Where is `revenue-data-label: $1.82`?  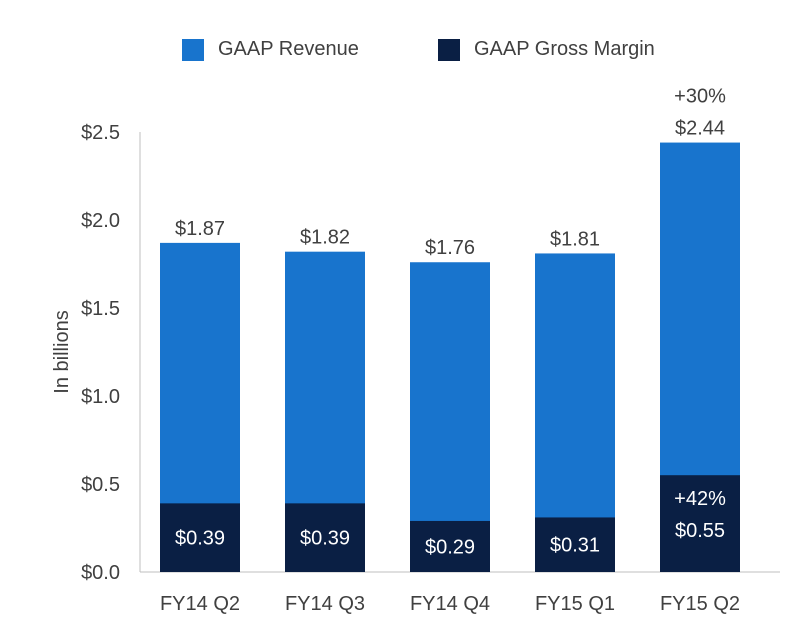 revenue-data-label: $1.82 is located at coordinates (325, 238).